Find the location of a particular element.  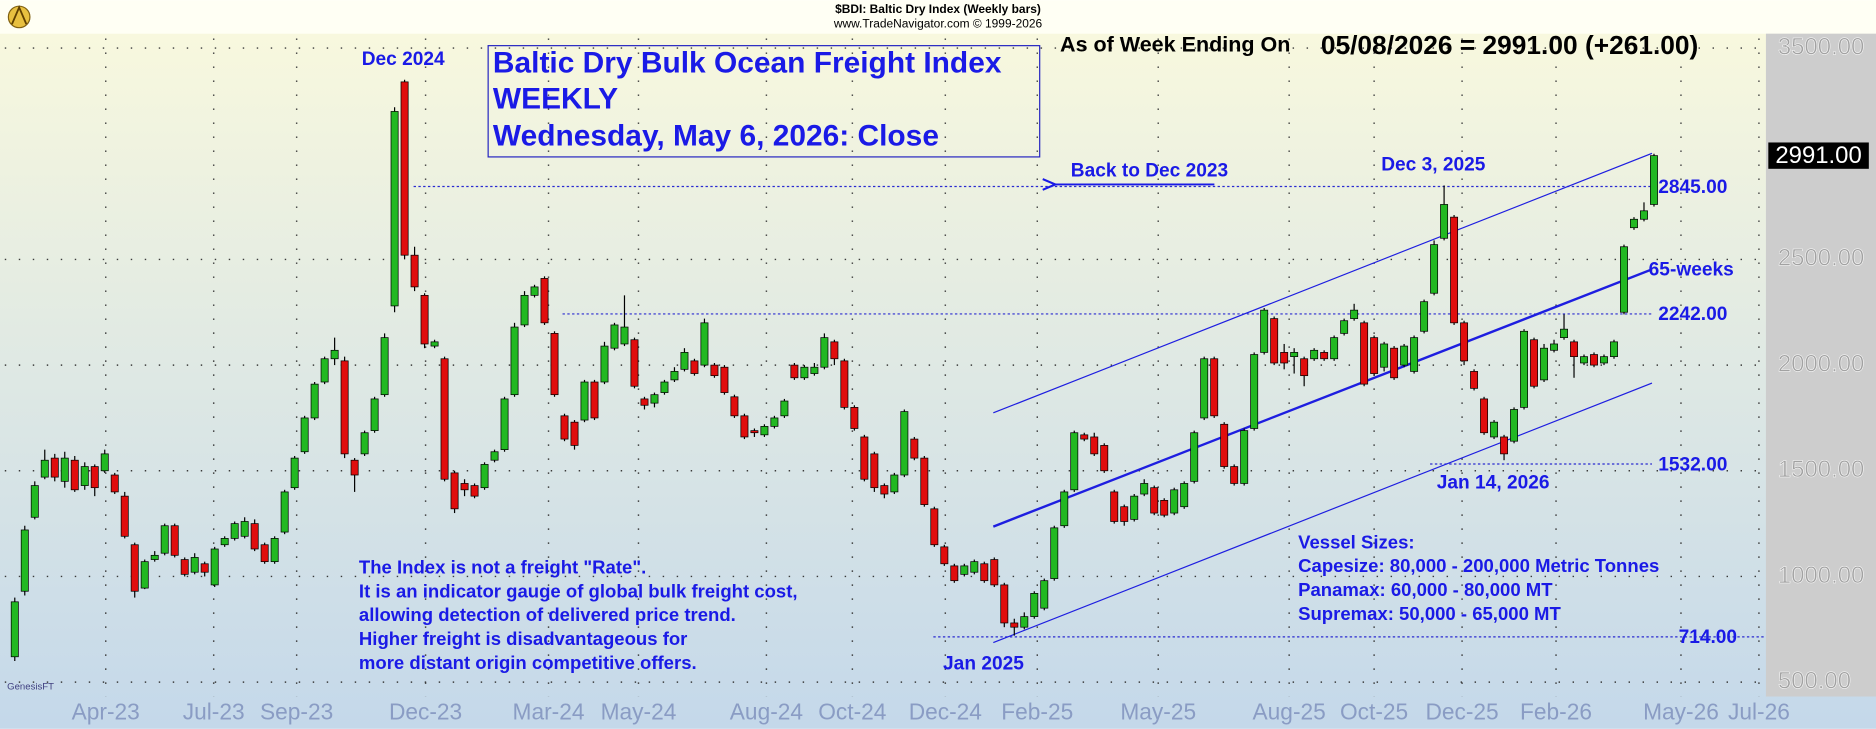

x-tick-label: Oct-25 is located at coordinates (1374, 711).